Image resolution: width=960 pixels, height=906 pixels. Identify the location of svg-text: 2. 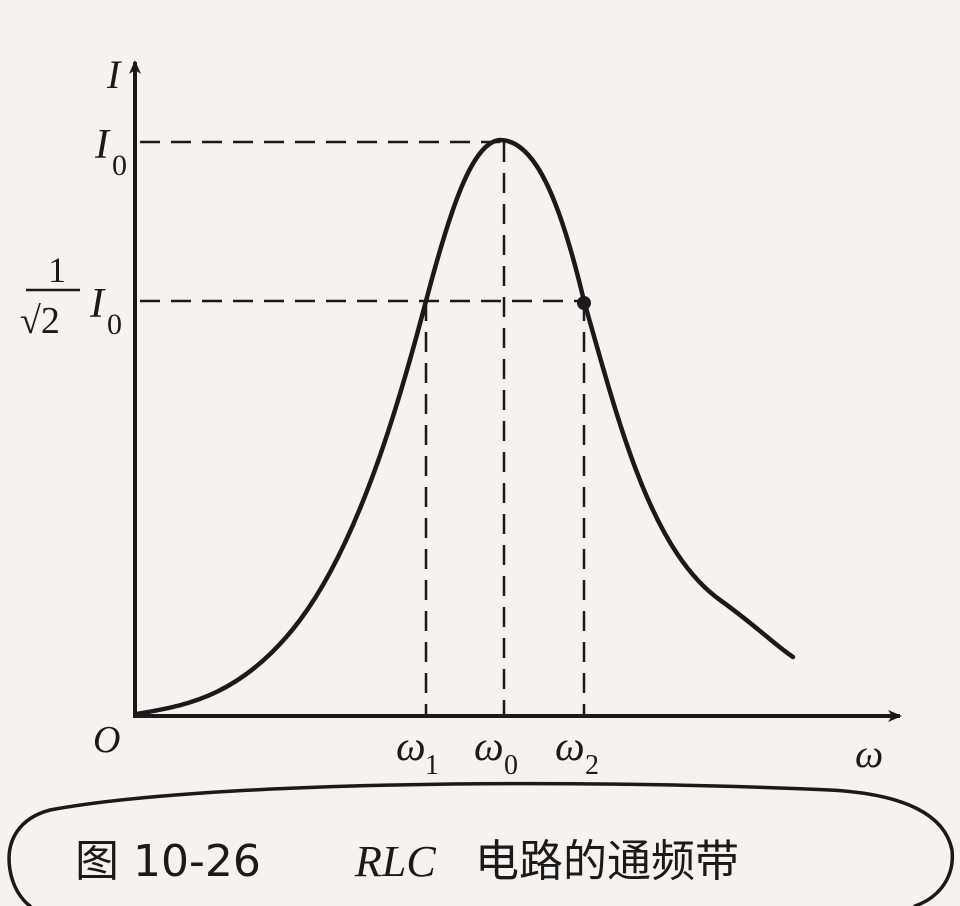
(592, 765).